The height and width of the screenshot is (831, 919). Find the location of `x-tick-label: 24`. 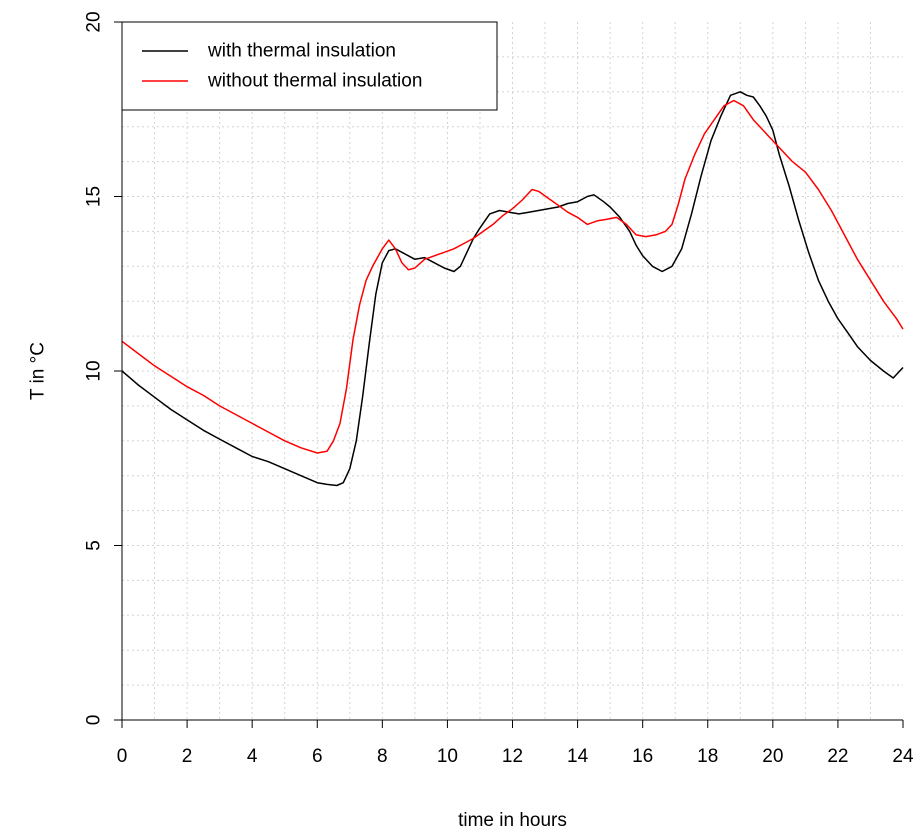

x-tick-label: 24 is located at coordinates (903, 756).